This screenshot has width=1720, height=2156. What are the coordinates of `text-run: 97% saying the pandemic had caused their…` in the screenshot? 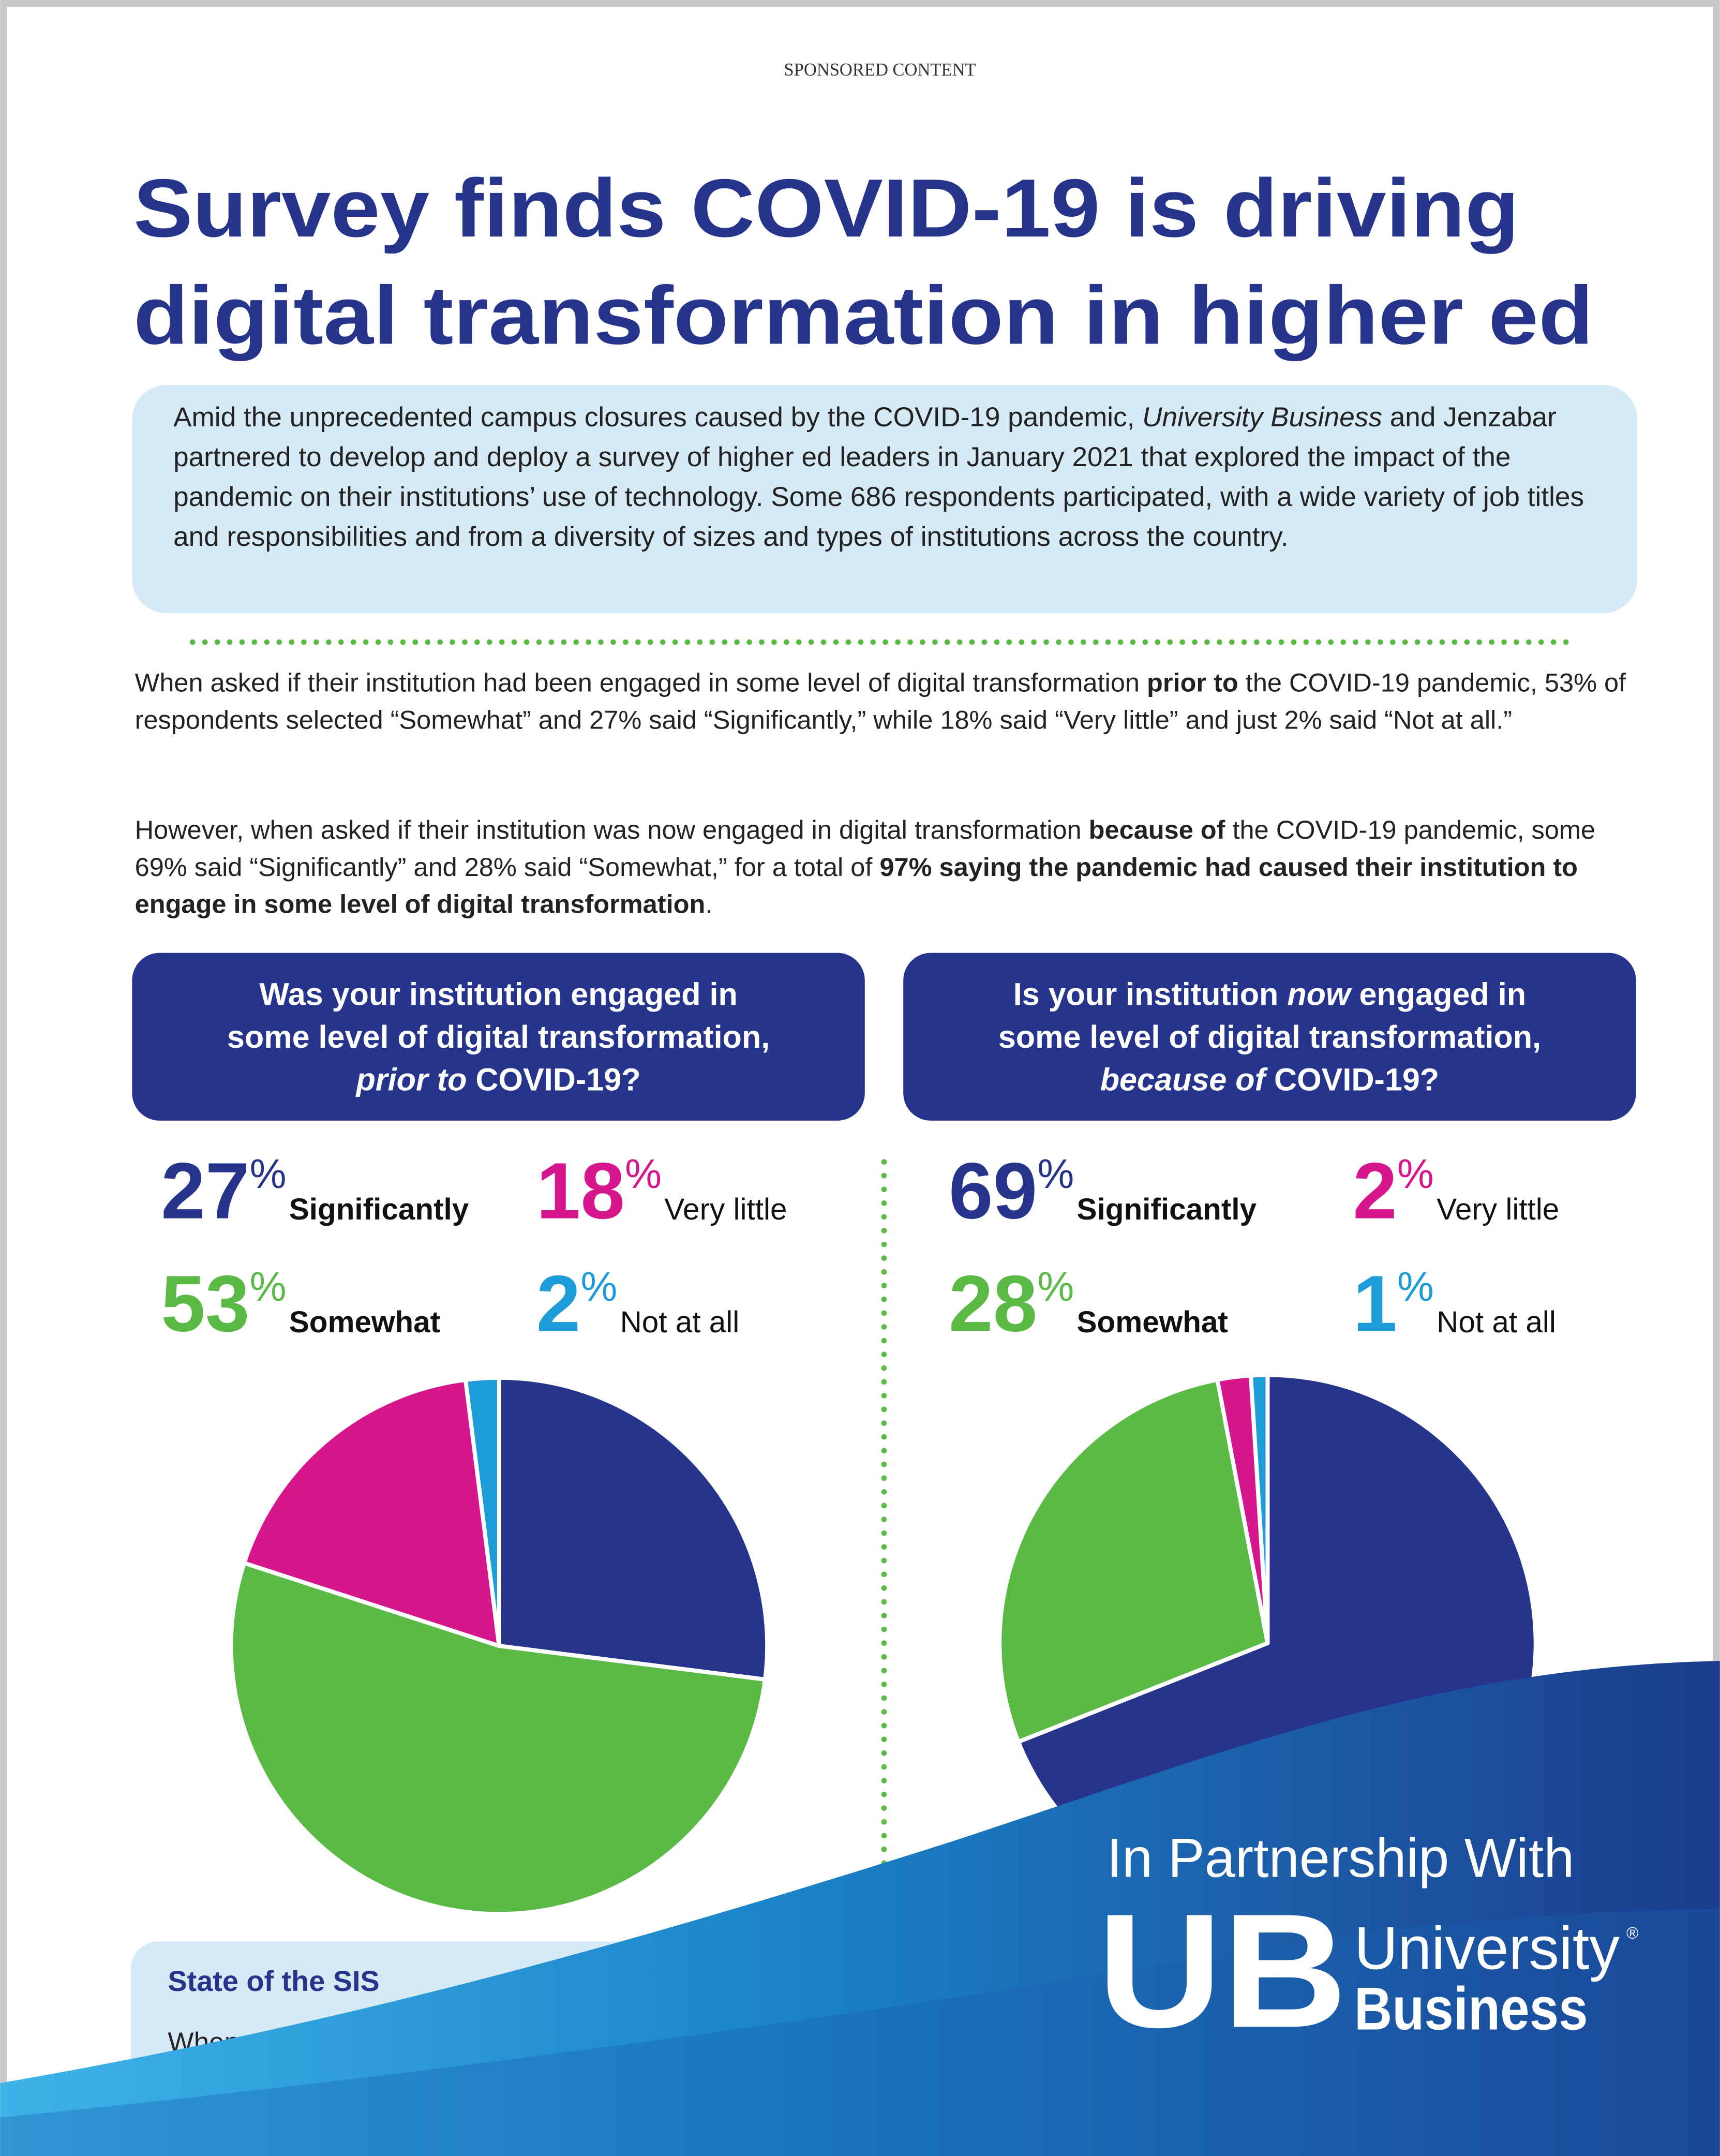 It's located at (856, 887).